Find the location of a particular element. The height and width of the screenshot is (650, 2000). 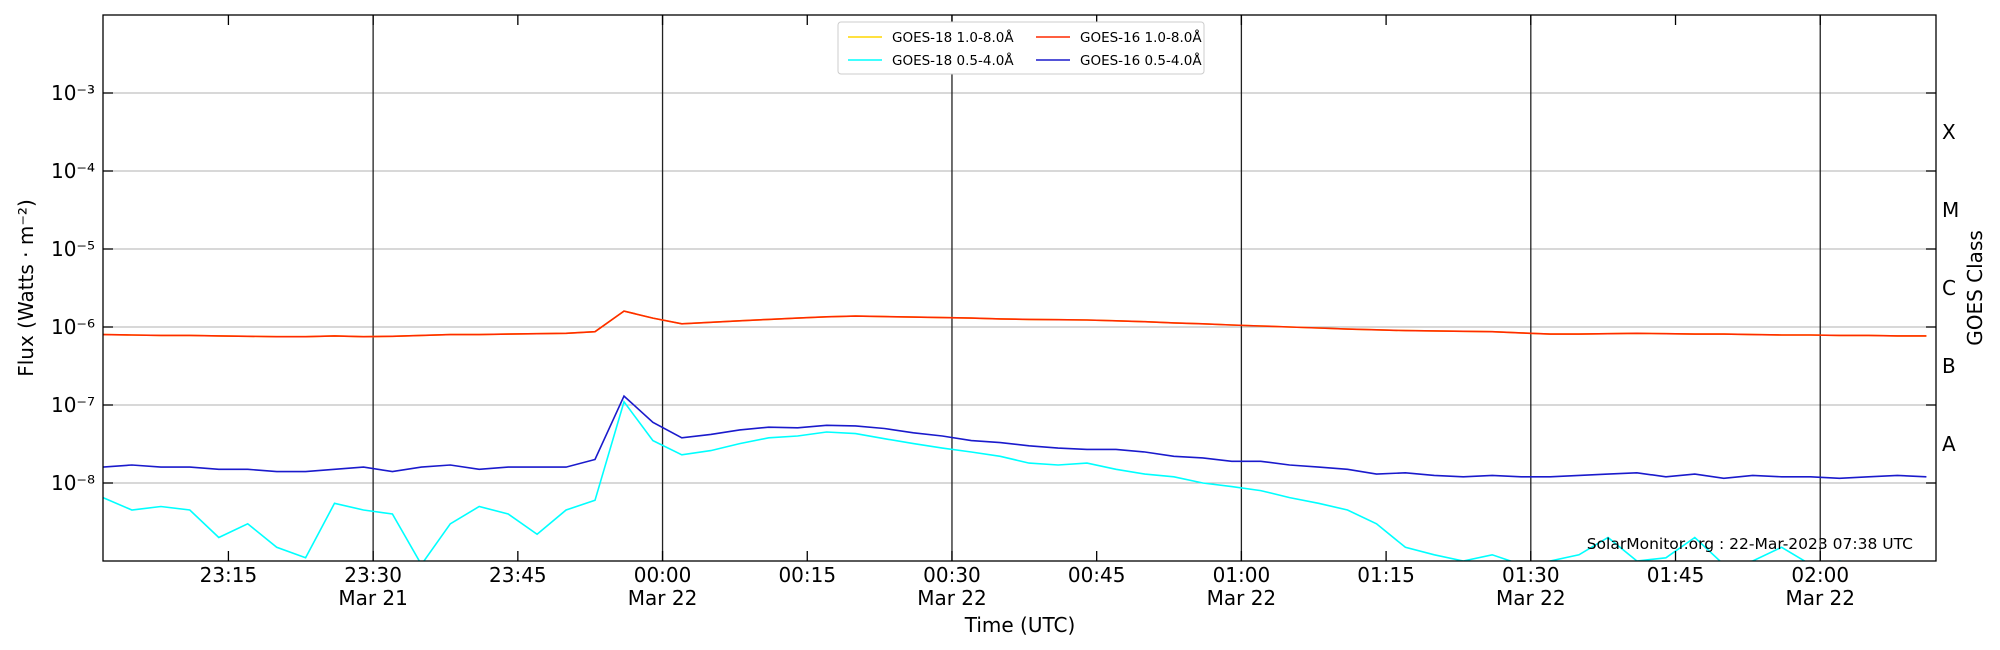

y-tick-label: 10⁻³ is located at coordinates (73, 93).